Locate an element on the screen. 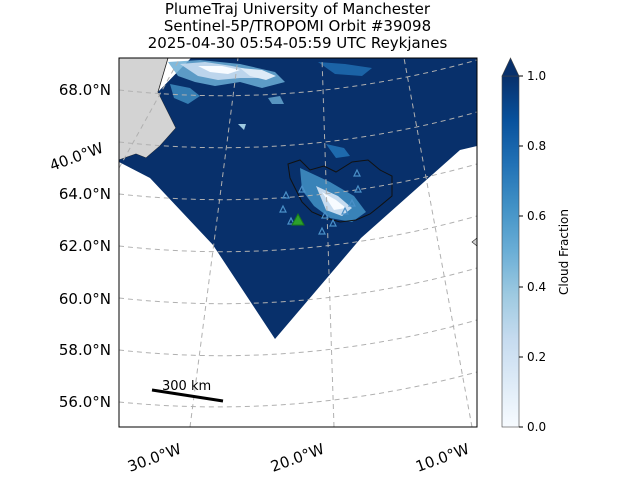 The height and width of the screenshot is (480, 640). lat-label-62: 62.0°N is located at coordinates (85, 246).